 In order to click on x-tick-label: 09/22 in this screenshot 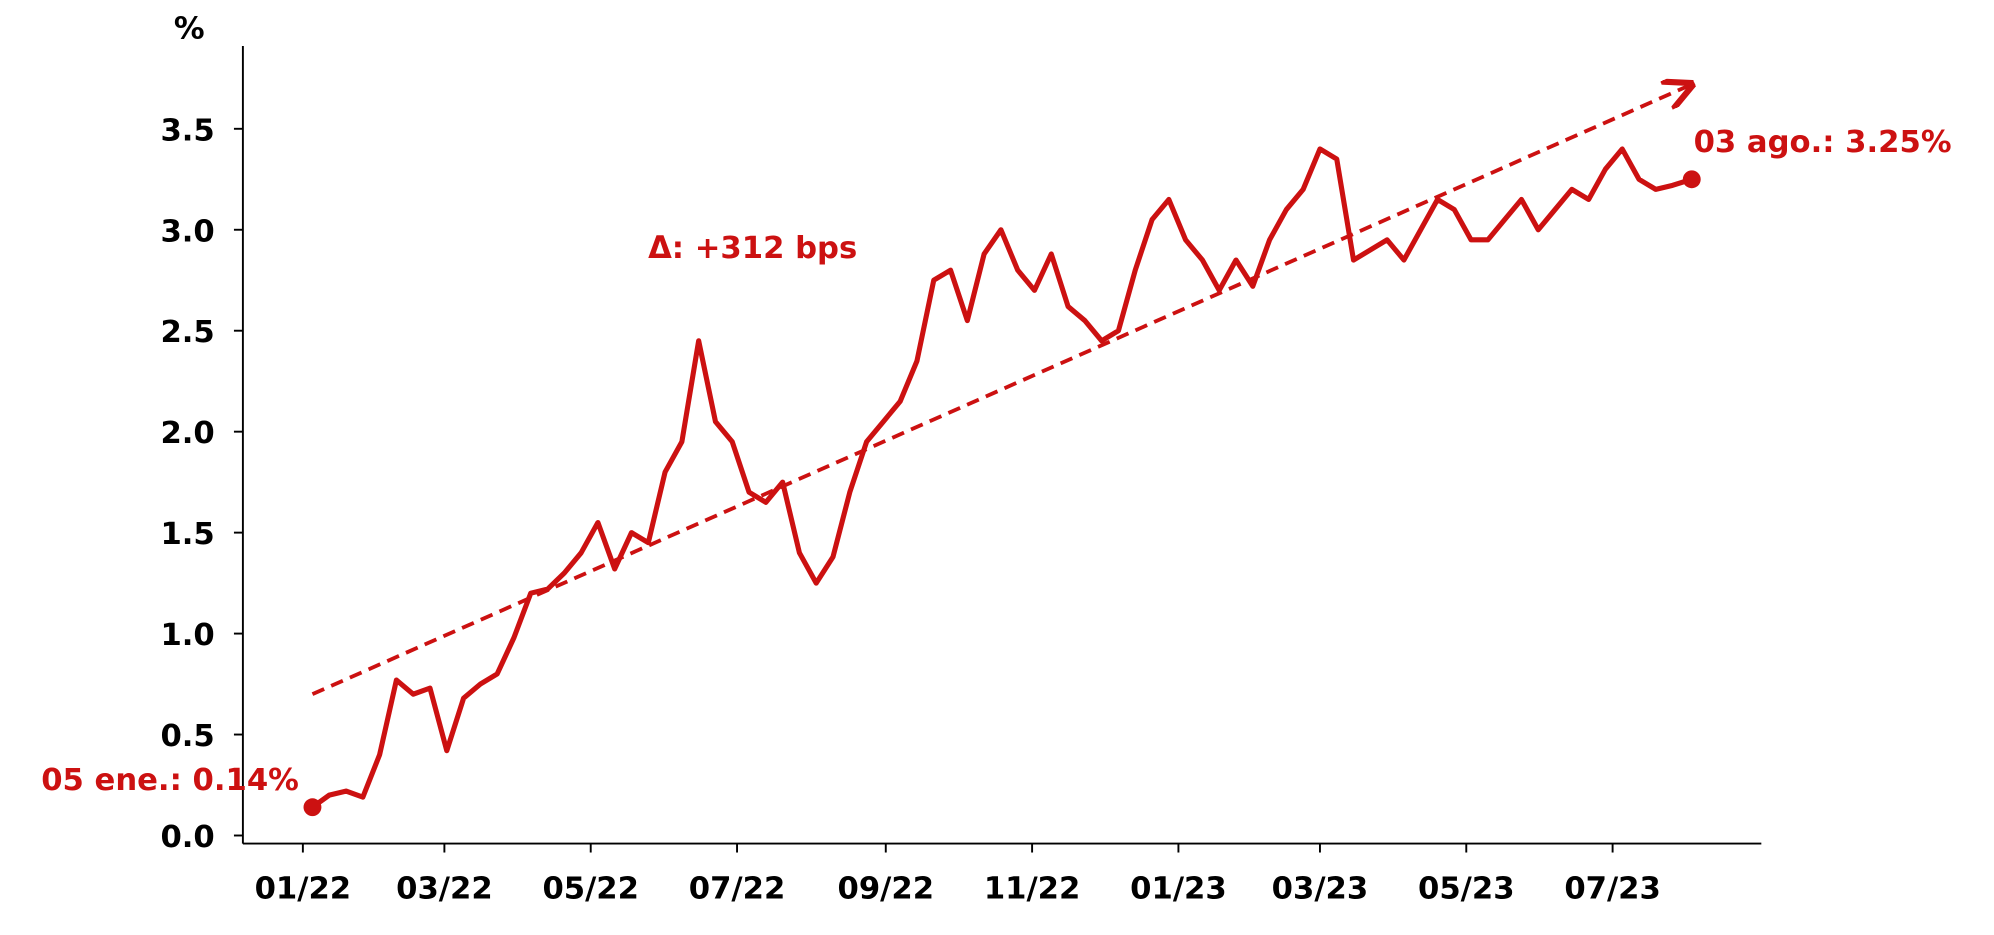, I will do `click(886, 889)`.